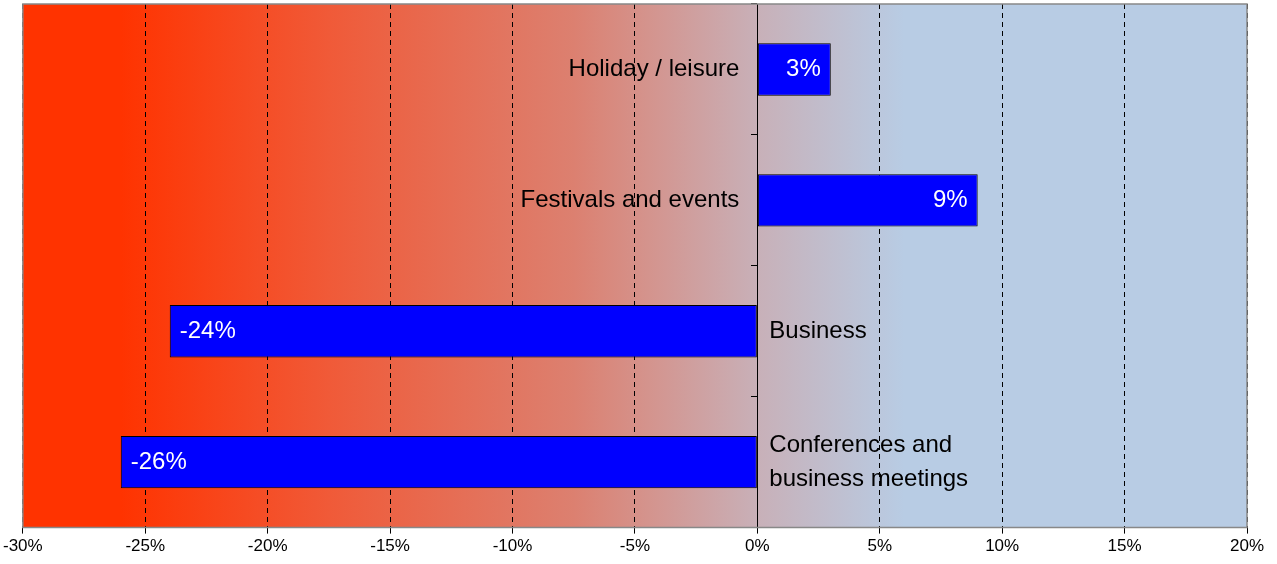  What do you see at coordinates (1124, 546) in the screenshot?
I see `x-tick-label: 15%` at bounding box center [1124, 546].